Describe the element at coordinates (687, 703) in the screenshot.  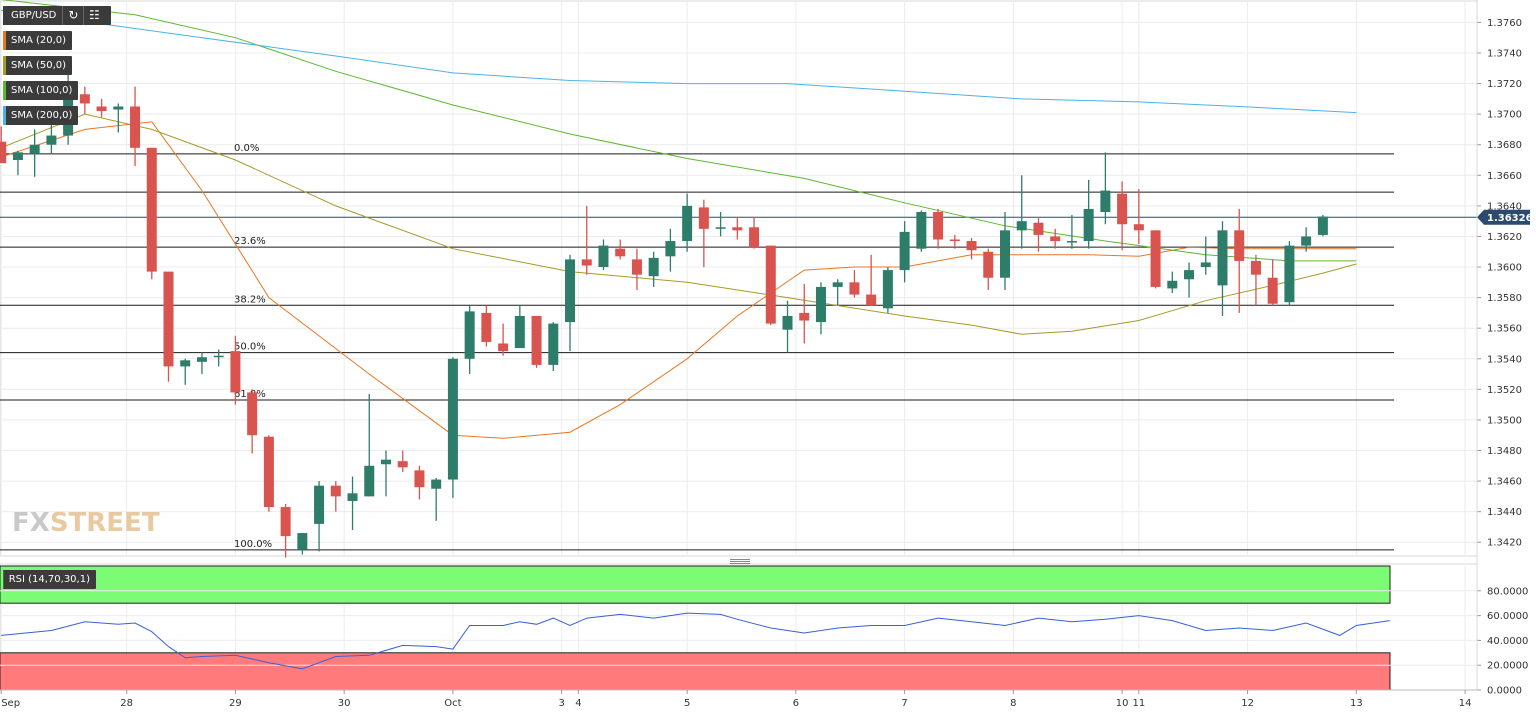
I see `x-tick-label: 5` at that location.